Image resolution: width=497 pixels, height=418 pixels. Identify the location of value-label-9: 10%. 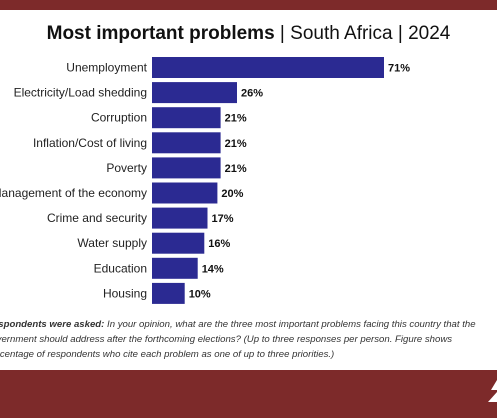
(200, 294).